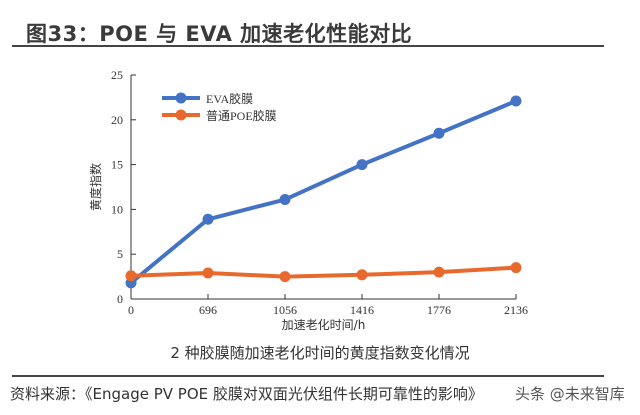 This screenshot has height=415, width=640. What do you see at coordinates (285, 310) in the screenshot?
I see `x-tick-label: 1056` at bounding box center [285, 310].